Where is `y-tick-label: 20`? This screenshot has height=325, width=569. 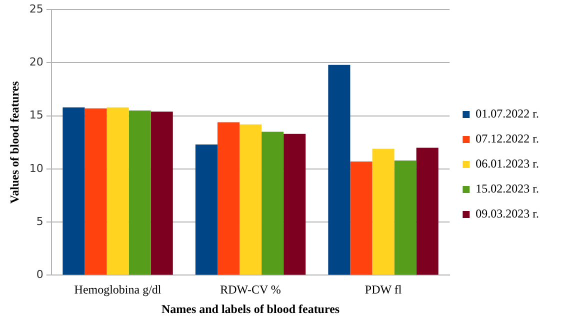 y-tick-label: 20 is located at coordinates (36, 62).